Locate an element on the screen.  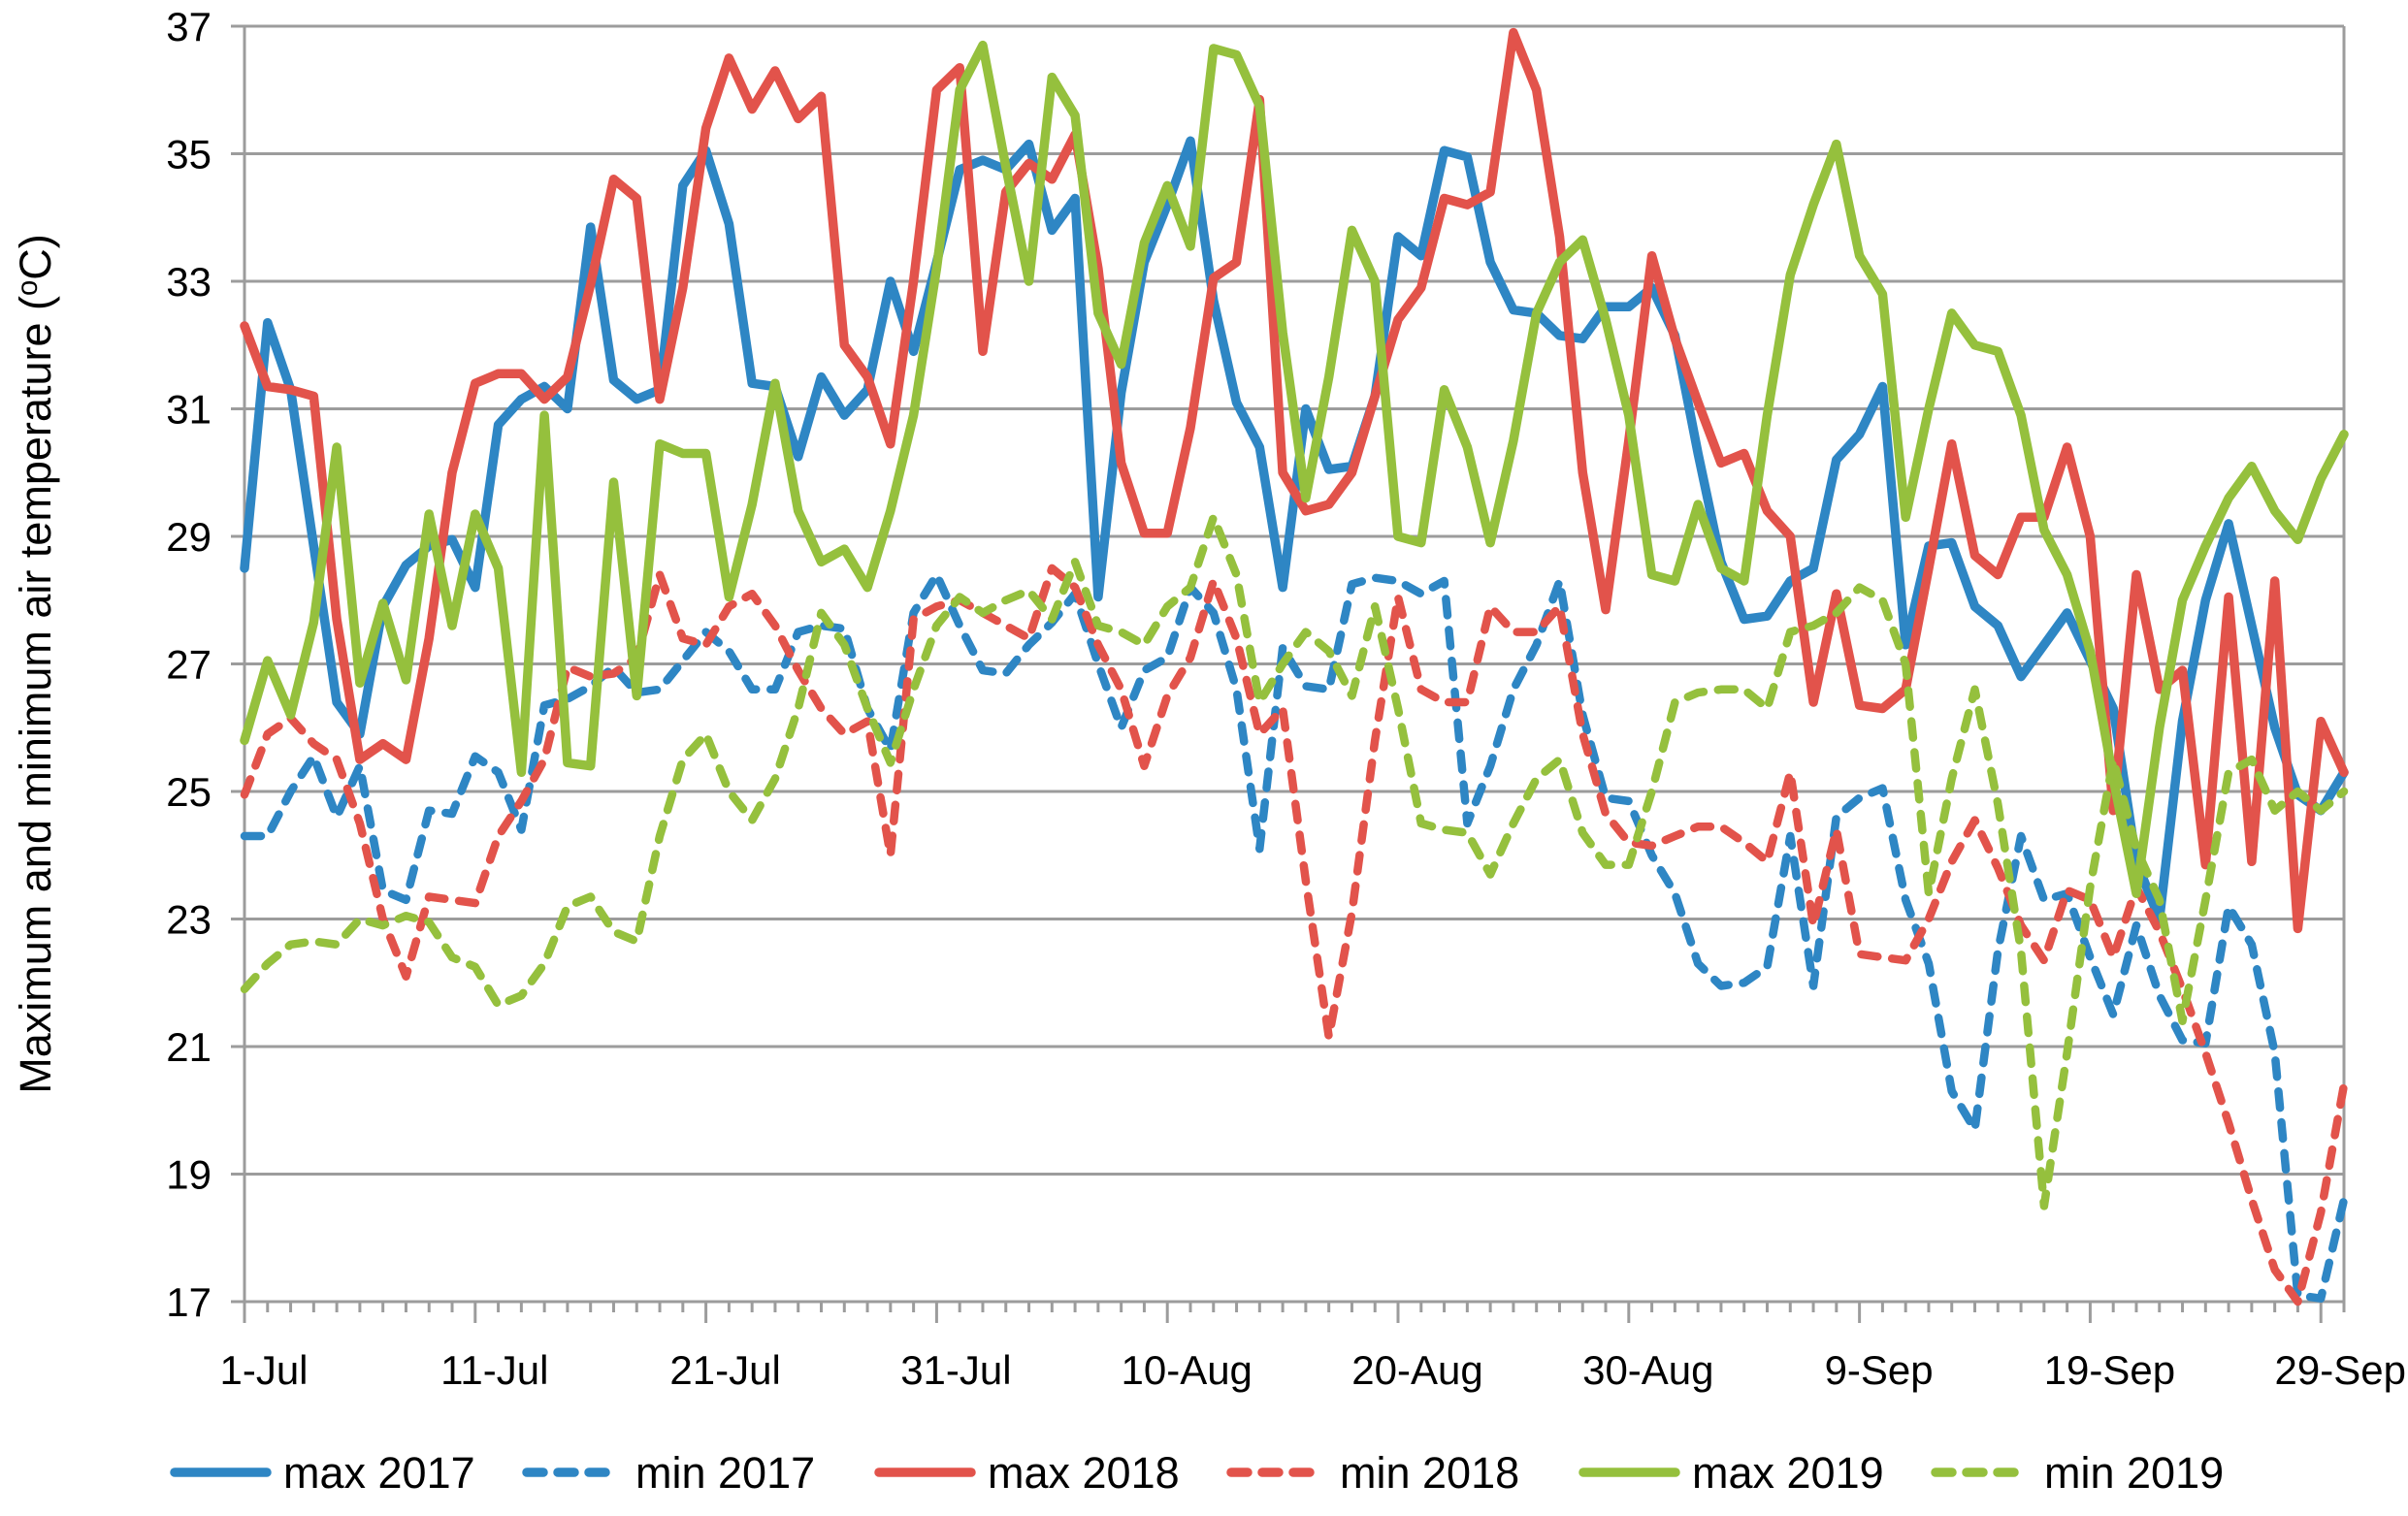
y-tick-label: 27 is located at coordinates (189, 665).